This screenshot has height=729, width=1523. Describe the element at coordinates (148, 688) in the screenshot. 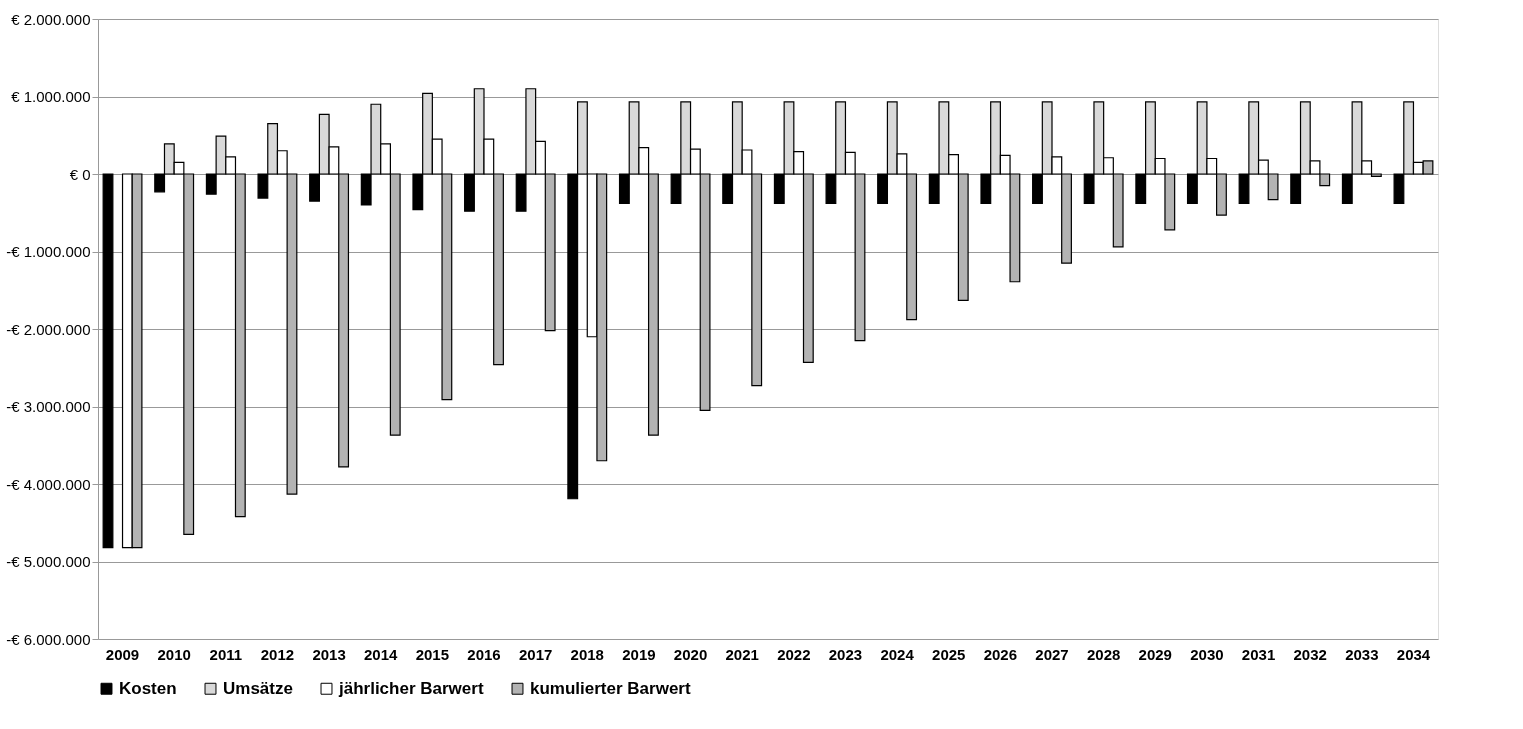

I see `legend-label: Kosten` at that location.